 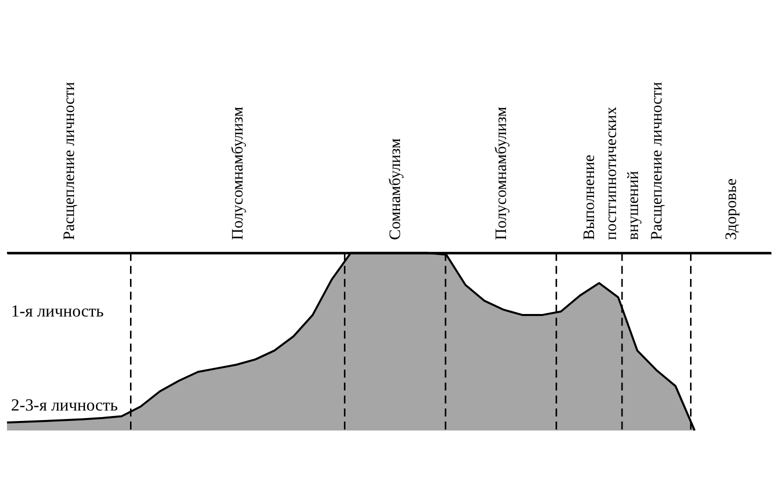 What do you see at coordinates (57, 310) in the screenshot?
I see `annotation: 1-я личность` at bounding box center [57, 310].